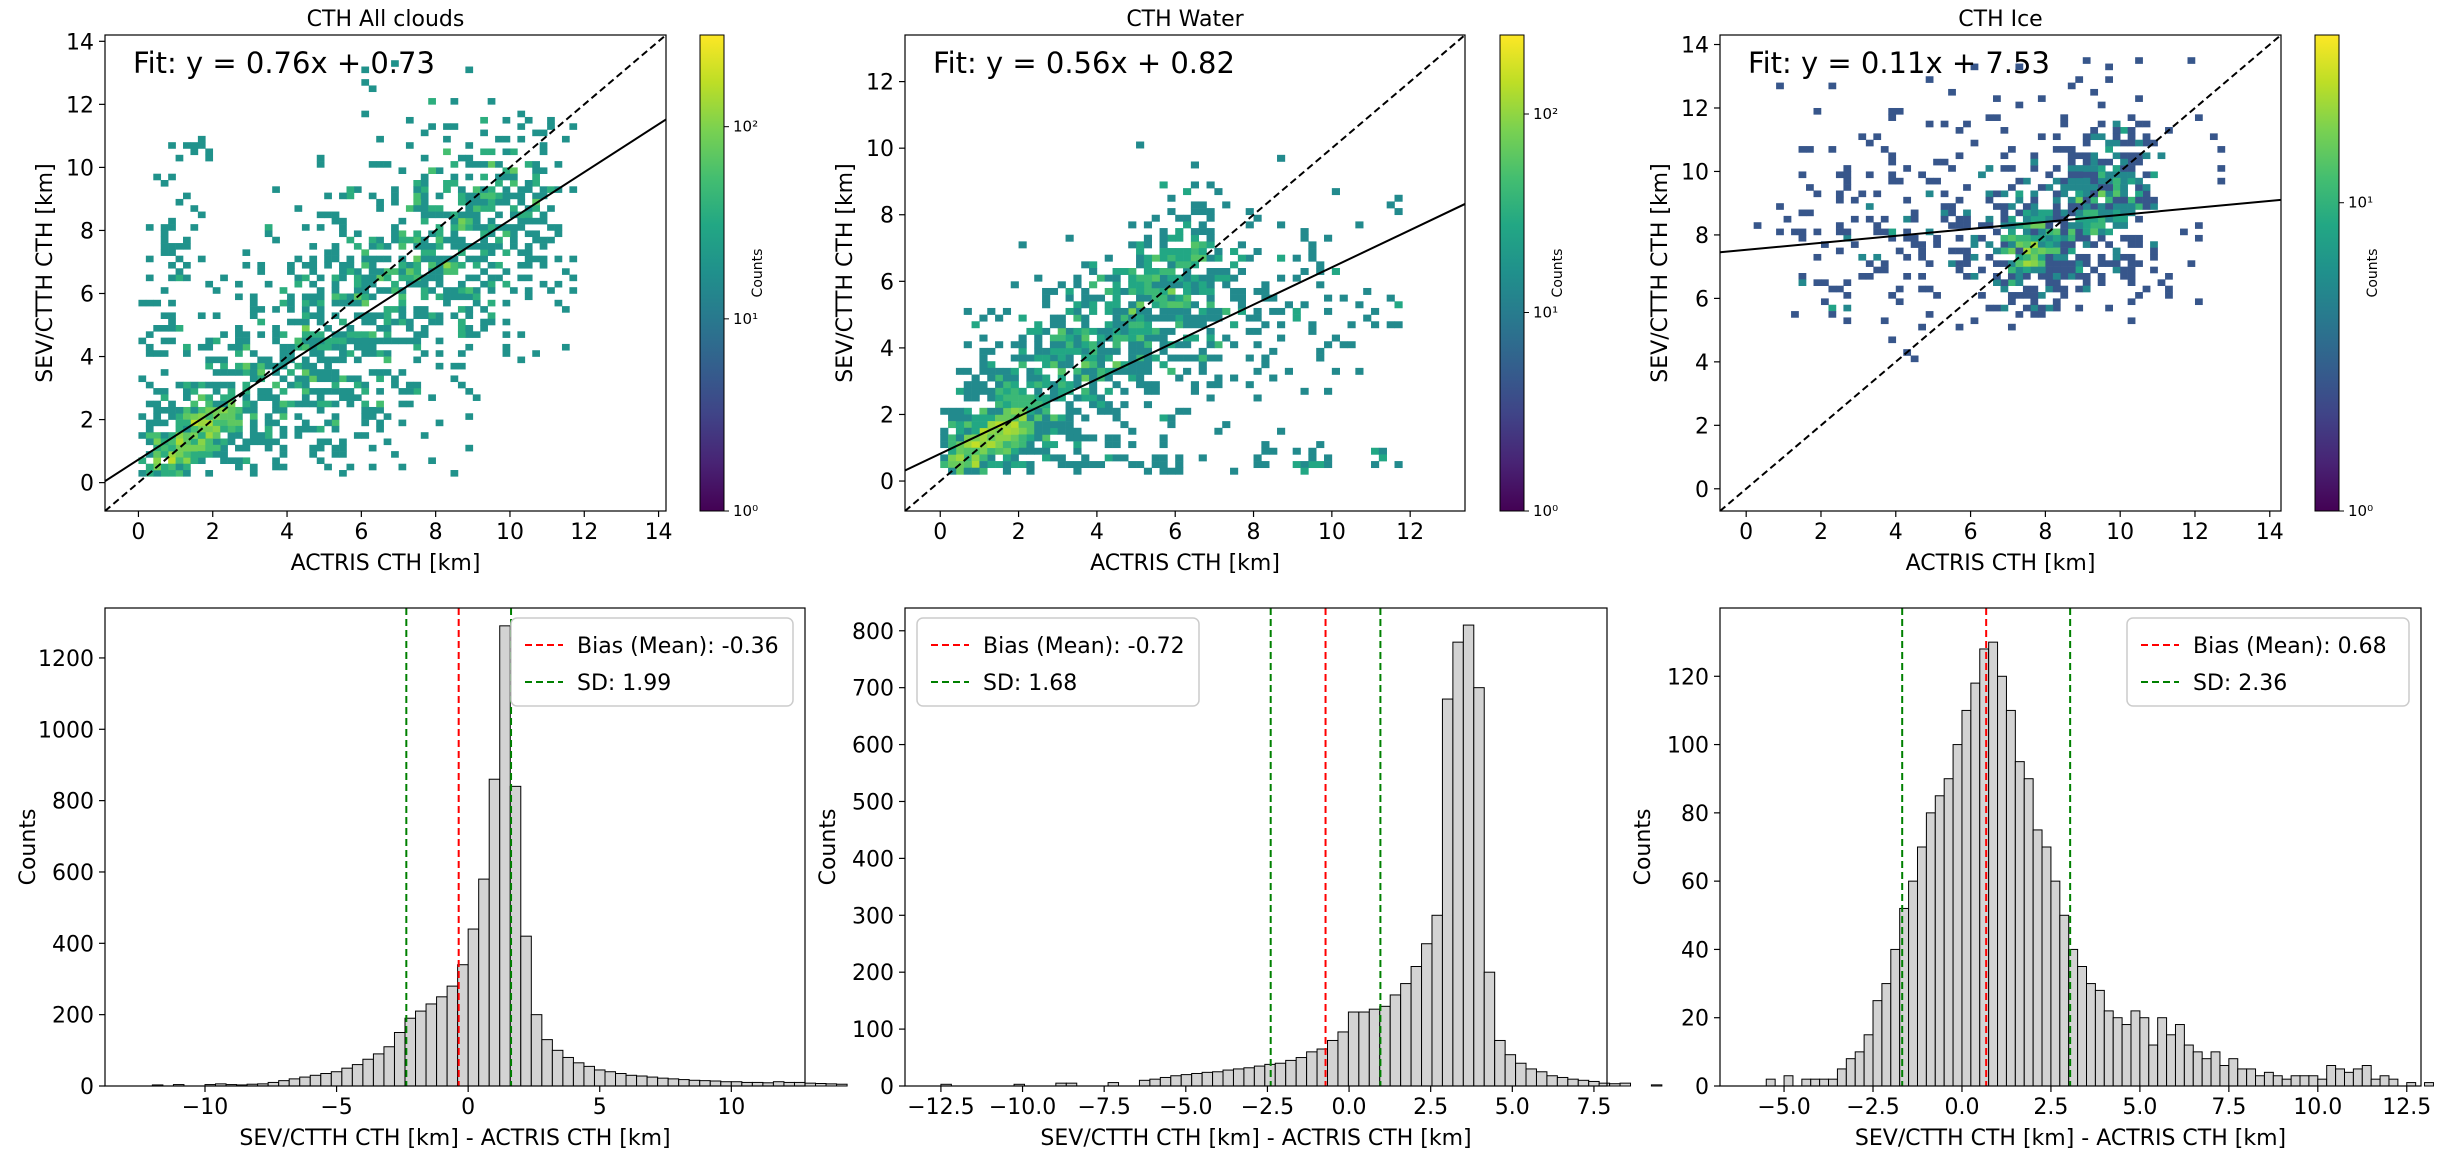 Image resolution: width=2439 pixels, height=1157 pixels. Describe the element at coordinates (873, 859) in the screenshot. I see `y-tick-label: 400` at that location.